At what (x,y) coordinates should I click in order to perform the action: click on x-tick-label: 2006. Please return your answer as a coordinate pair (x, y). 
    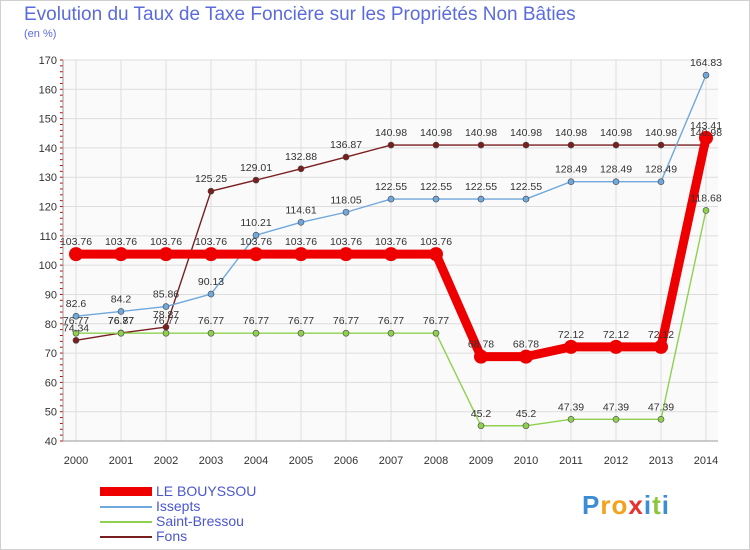
    Looking at the image, I should click on (346, 461).